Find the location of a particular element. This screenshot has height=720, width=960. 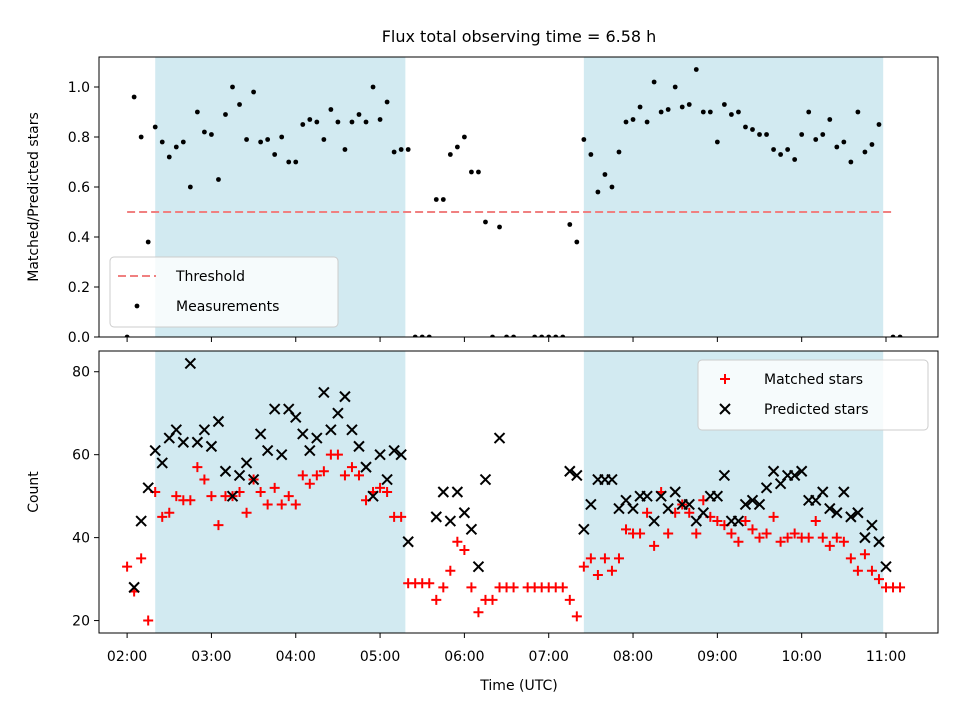

x-tick-label: 02:00 is located at coordinates (127, 657).